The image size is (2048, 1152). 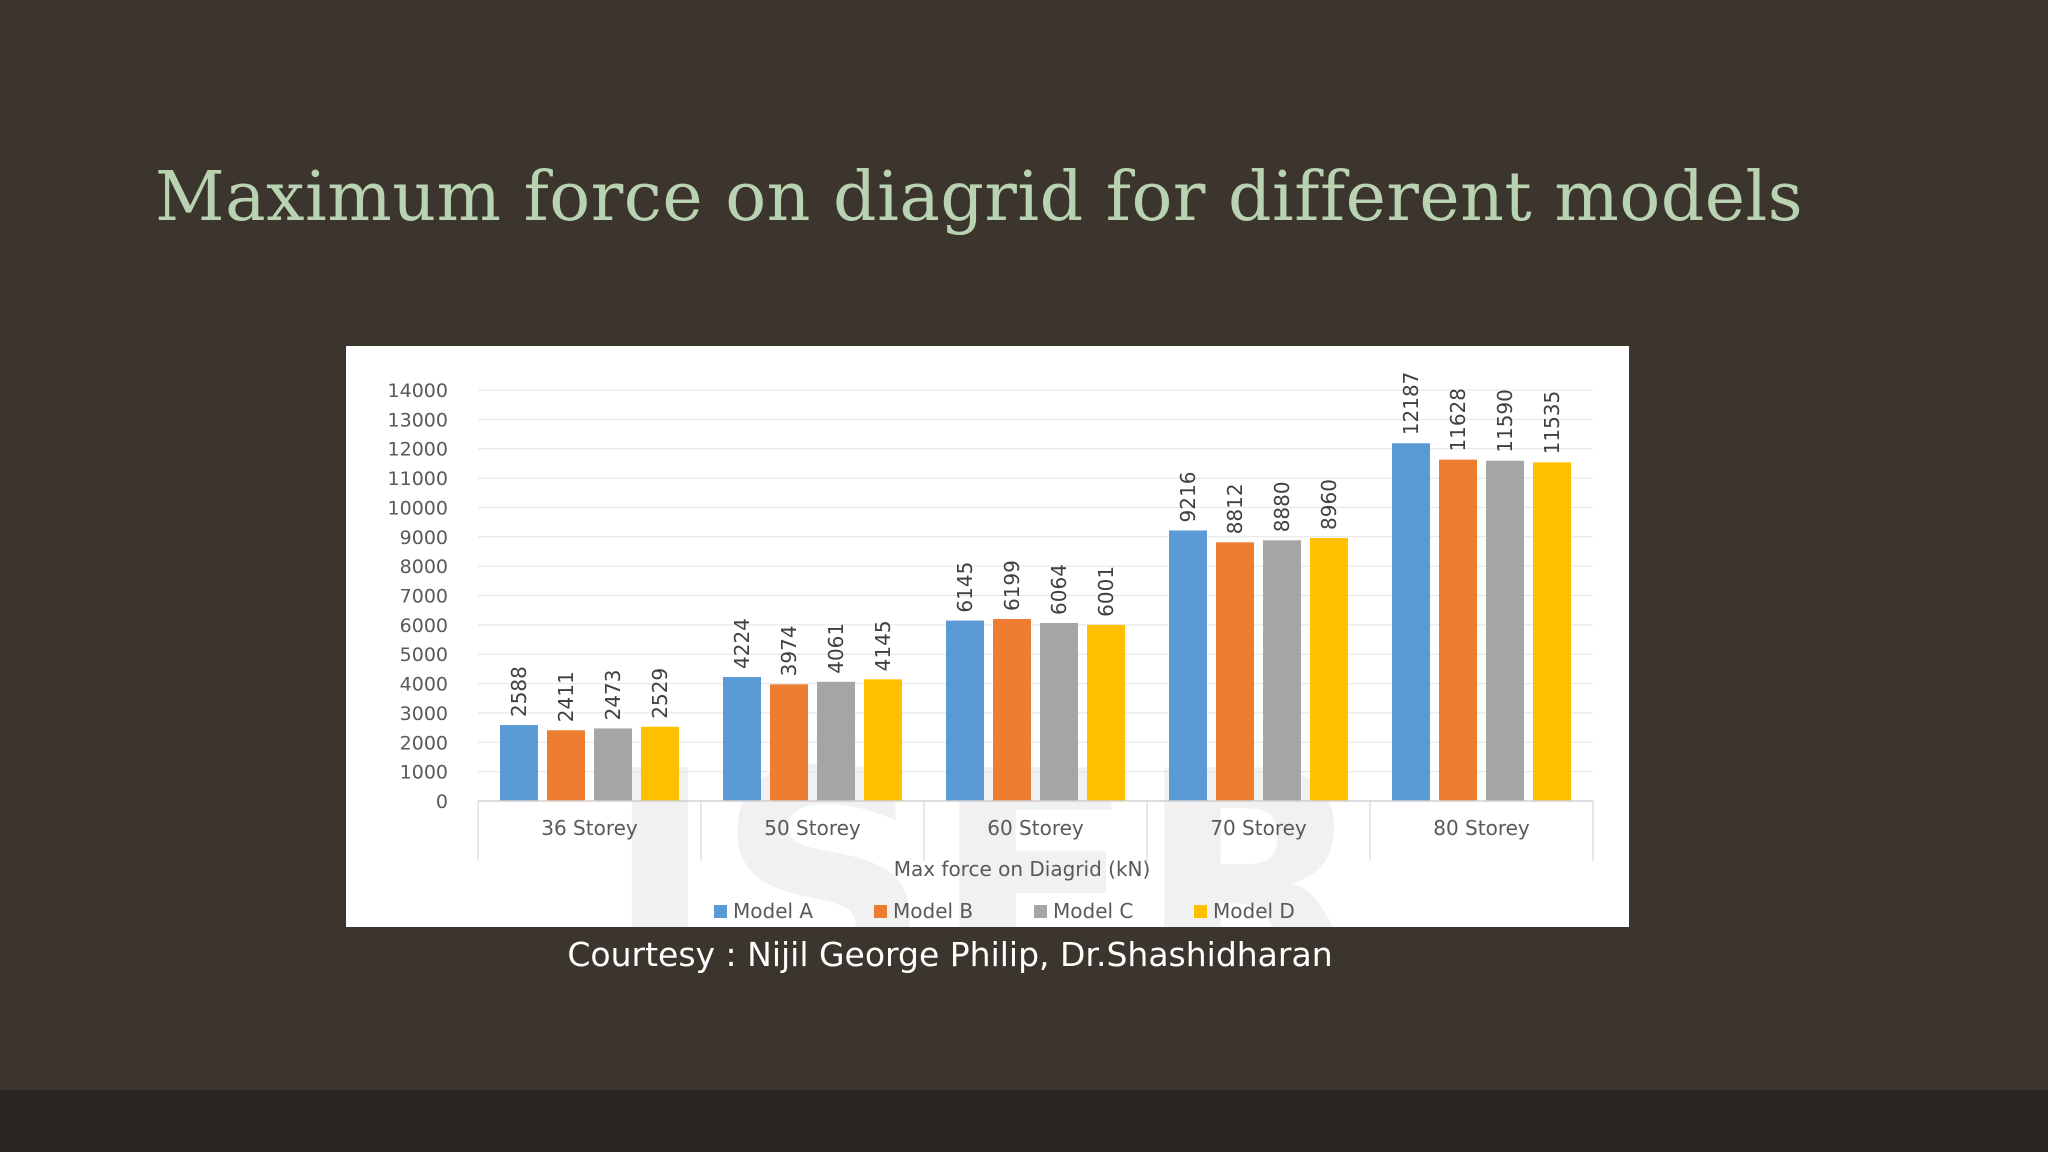 What do you see at coordinates (1024, 1121) in the screenshot?
I see `footer-band` at bounding box center [1024, 1121].